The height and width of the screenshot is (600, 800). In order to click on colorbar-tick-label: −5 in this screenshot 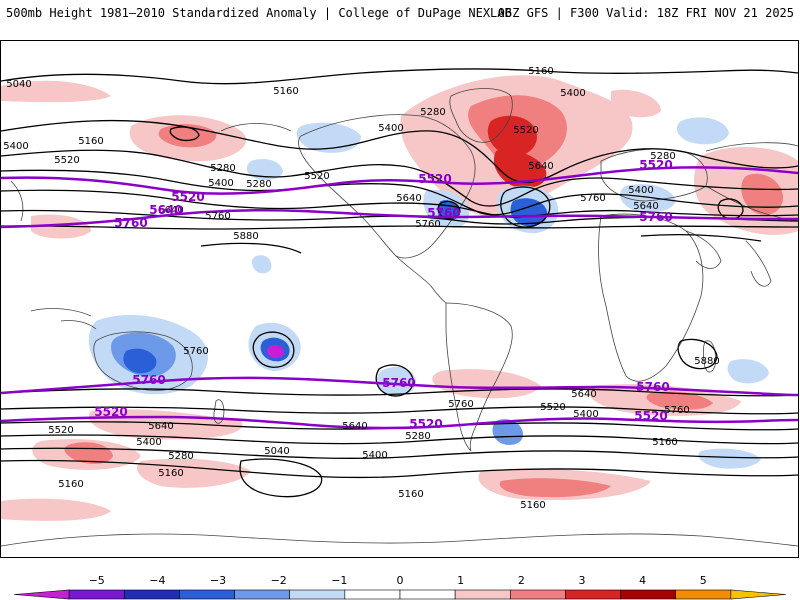, I will do `click(97, 580)`.